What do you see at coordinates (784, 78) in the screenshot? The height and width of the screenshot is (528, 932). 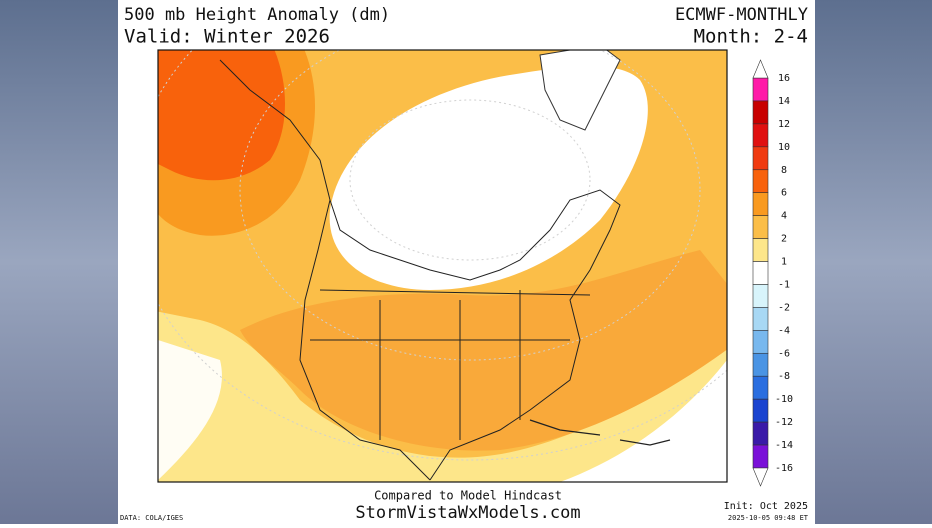 I see `colorbar-label: 16` at bounding box center [784, 78].